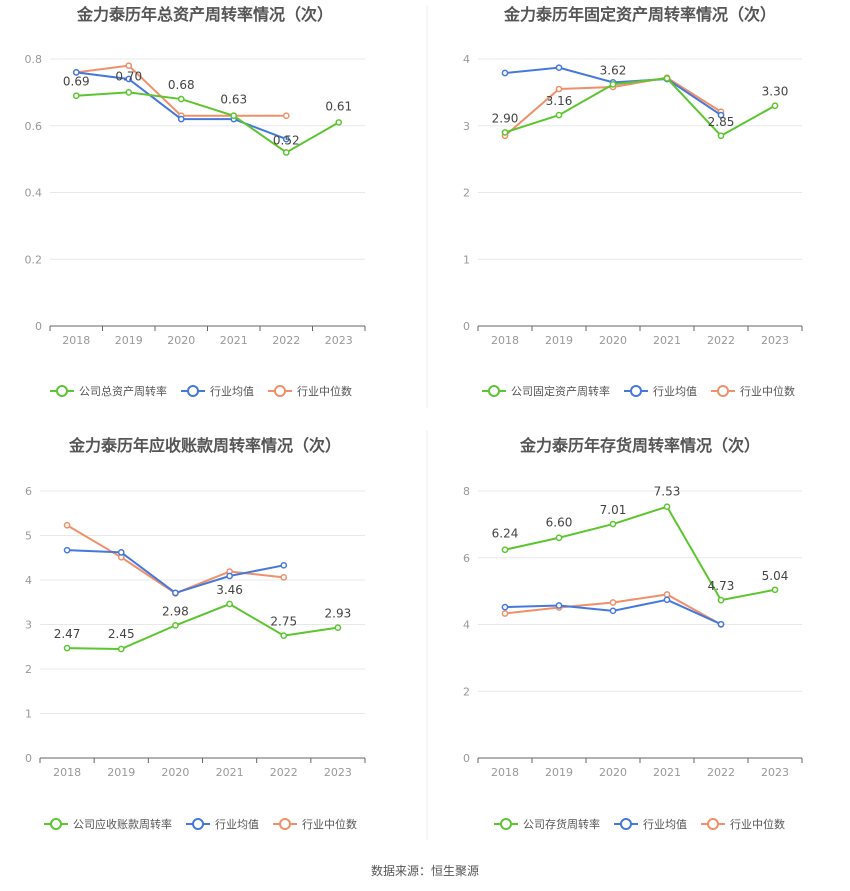  I want to click on y-tick-label: 0.2, so click(34, 259).